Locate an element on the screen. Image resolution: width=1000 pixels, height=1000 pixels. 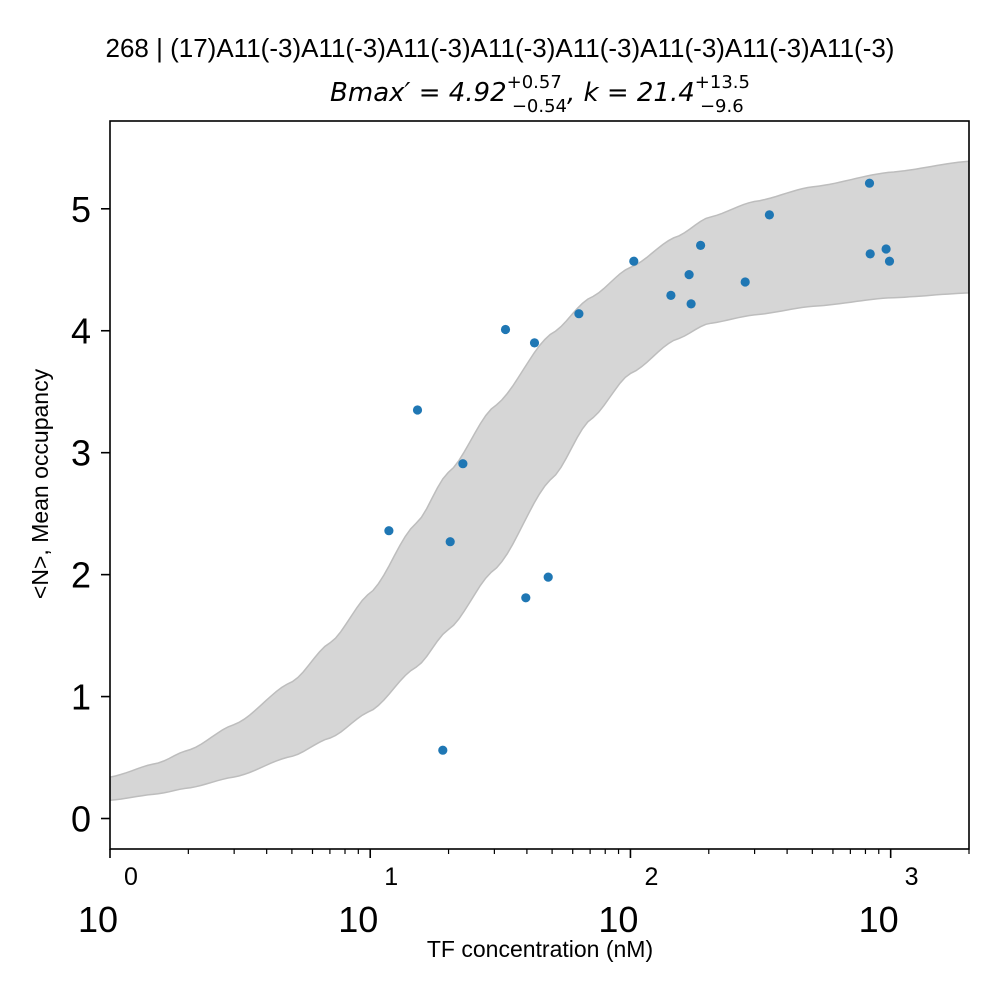
subtitle-bmax-sub: −0.54 is located at coordinates (539, 106).